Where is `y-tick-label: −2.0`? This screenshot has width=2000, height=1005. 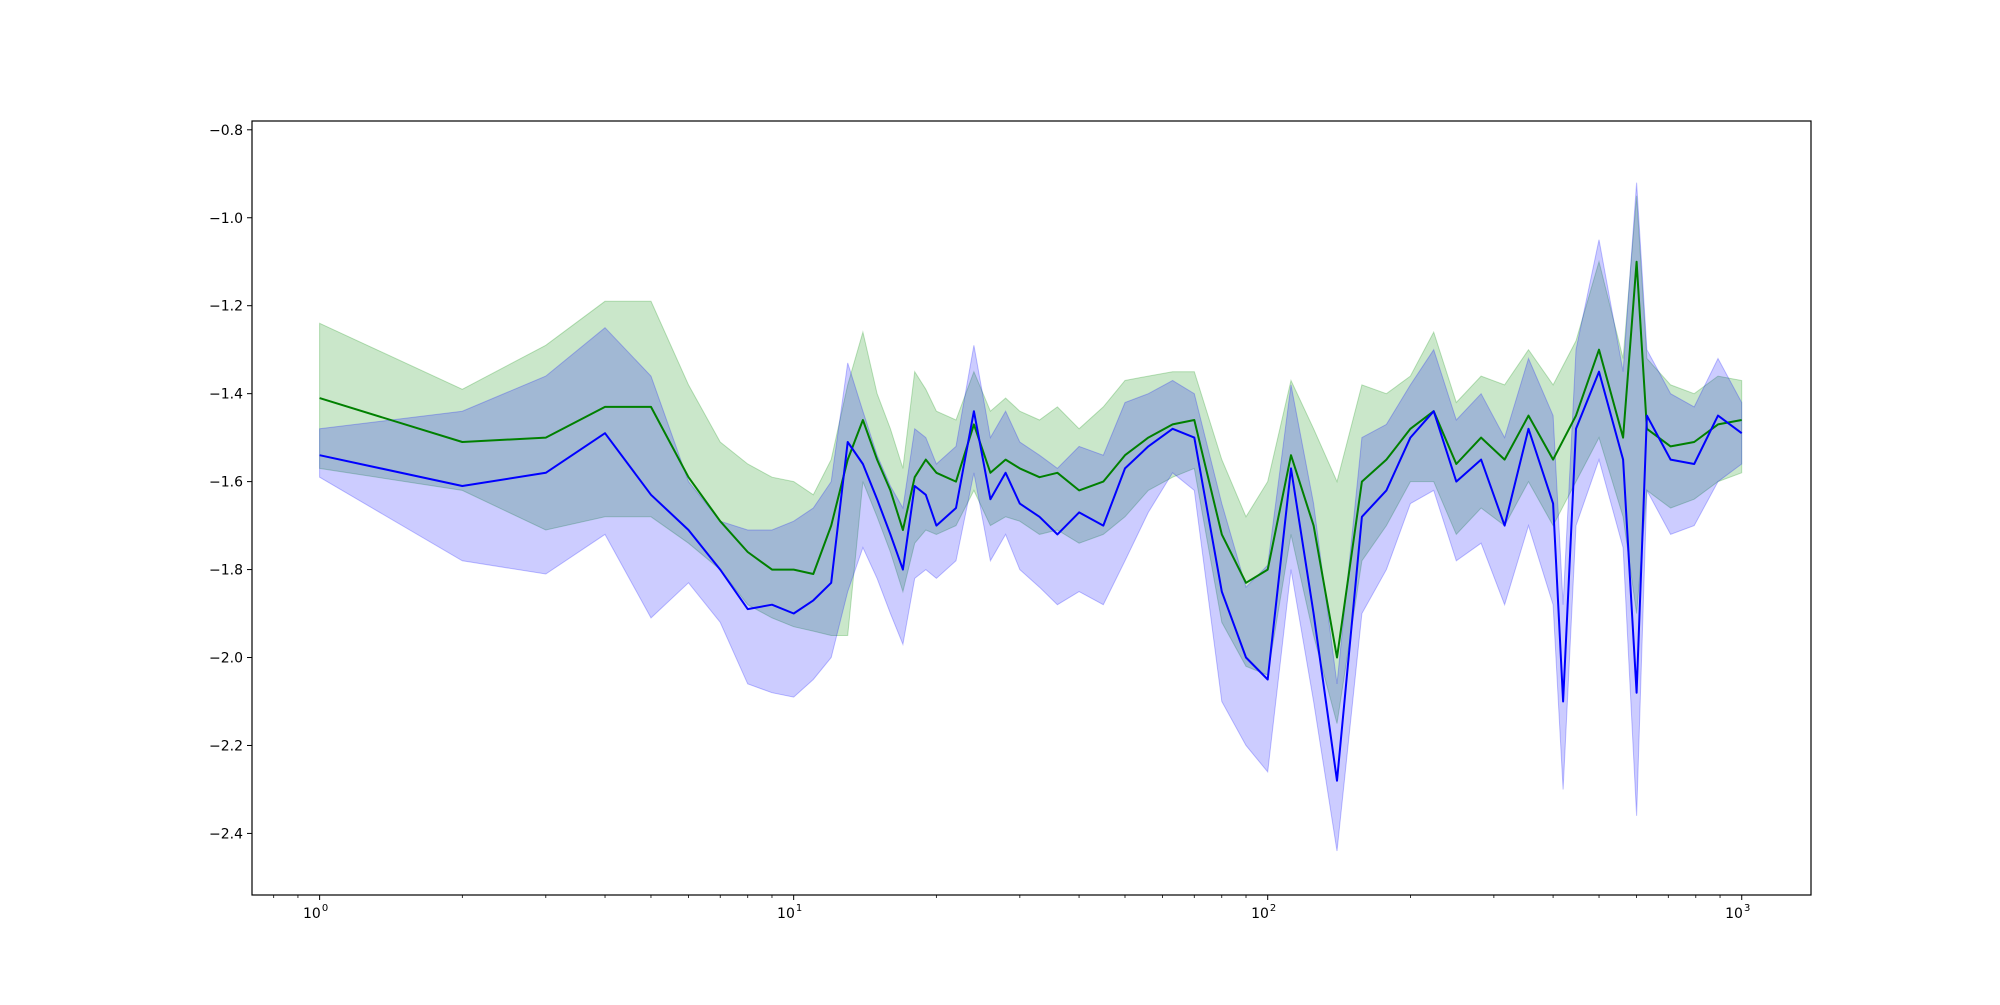 y-tick-label: −2.0 is located at coordinates (226, 659).